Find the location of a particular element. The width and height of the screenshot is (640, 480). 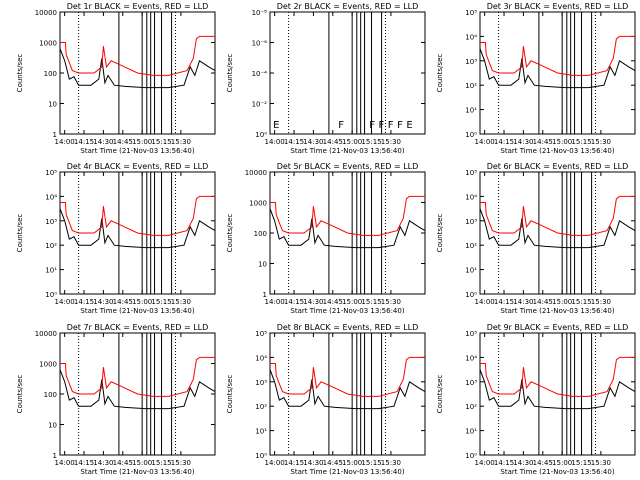

y-tick-label: 10⁻⁸ is located at coordinates (260, 13).